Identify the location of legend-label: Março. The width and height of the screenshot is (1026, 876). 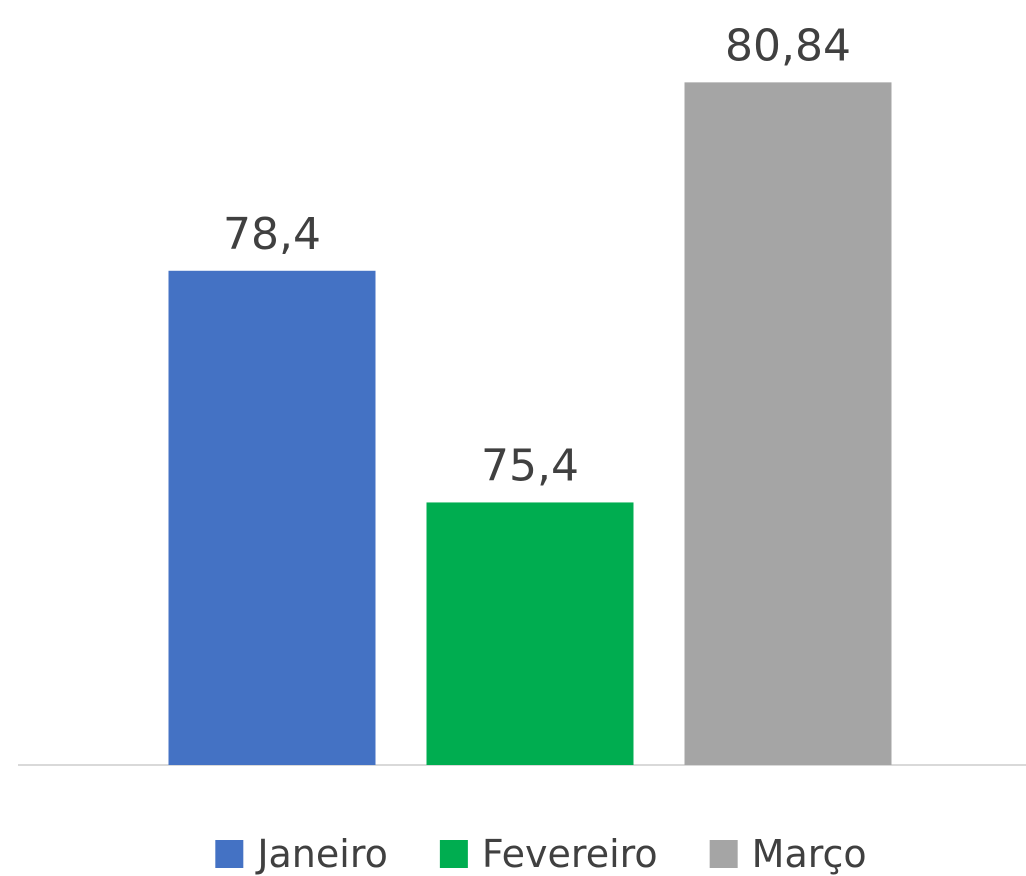
(809, 854).